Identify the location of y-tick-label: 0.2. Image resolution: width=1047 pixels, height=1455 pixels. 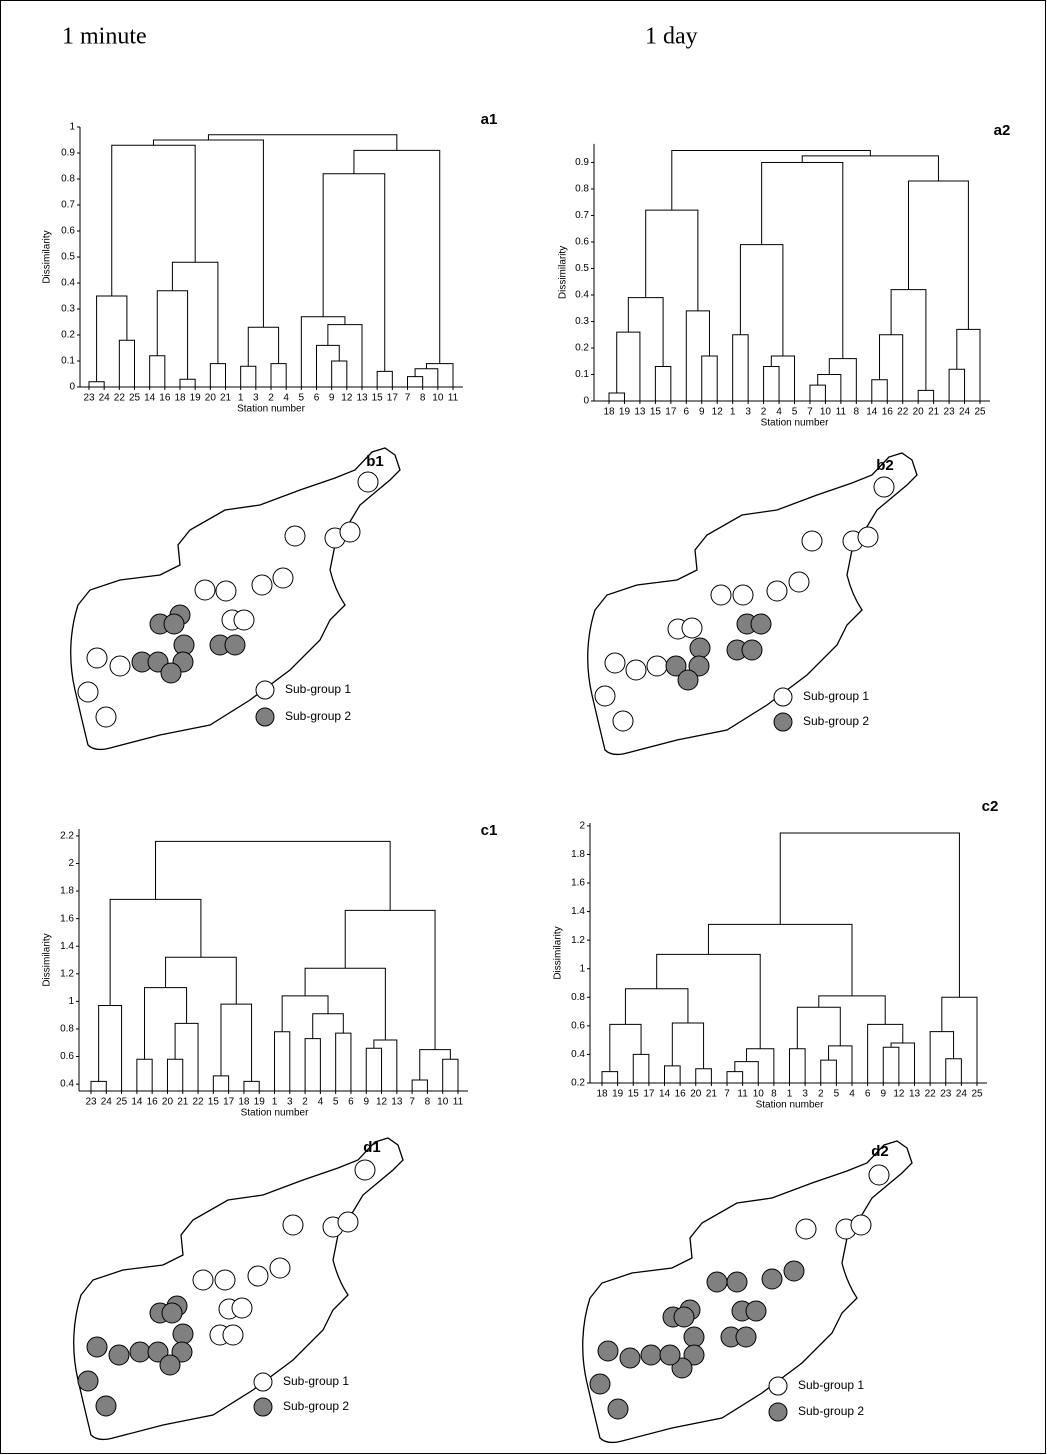
(578, 1083).